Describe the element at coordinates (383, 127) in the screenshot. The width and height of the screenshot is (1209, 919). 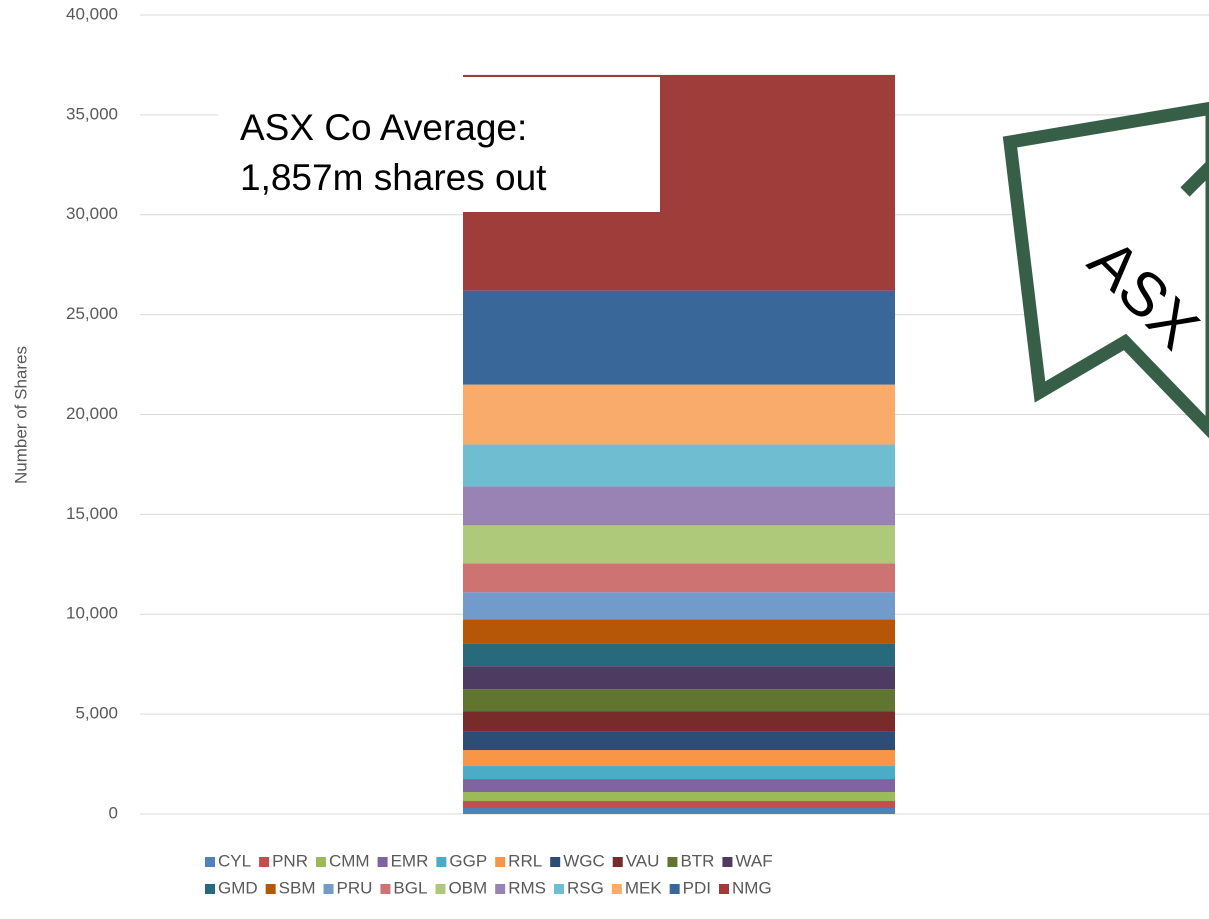
I see `annotation-line: ASX Co Average:` at that location.